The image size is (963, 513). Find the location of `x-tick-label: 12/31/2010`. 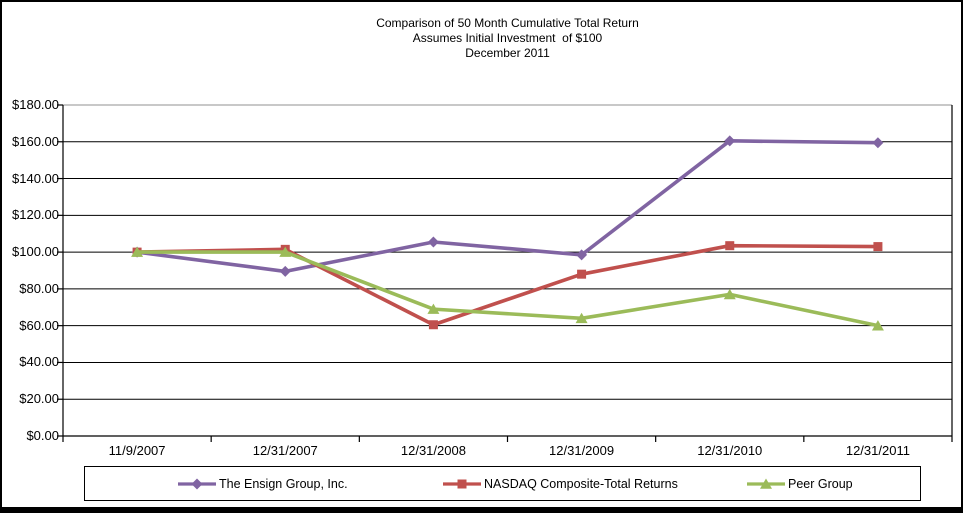

x-tick-label: 12/31/2010 is located at coordinates (730, 450).